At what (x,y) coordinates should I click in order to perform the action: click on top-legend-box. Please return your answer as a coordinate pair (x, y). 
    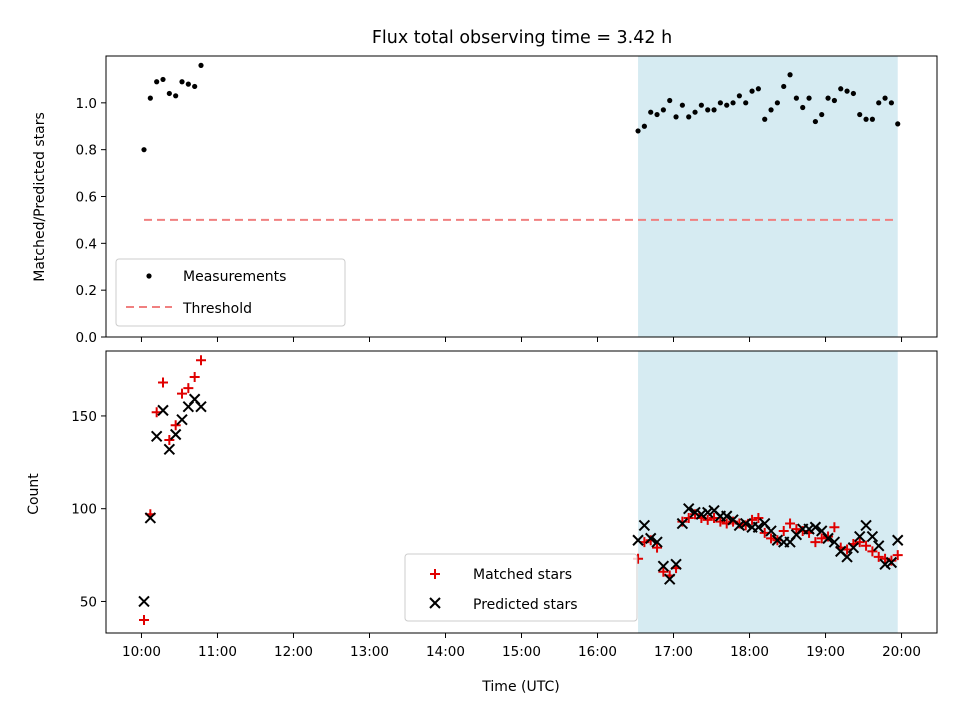
    Looking at the image, I should click on (230, 292).